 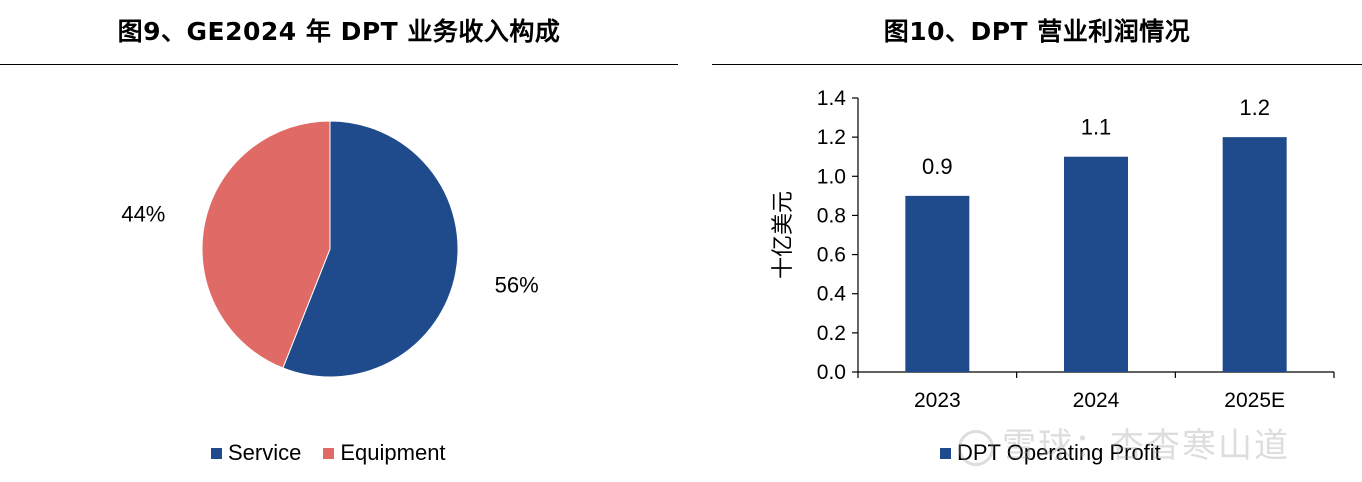 I want to click on legend-item-service: Service, so click(x=256, y=453).